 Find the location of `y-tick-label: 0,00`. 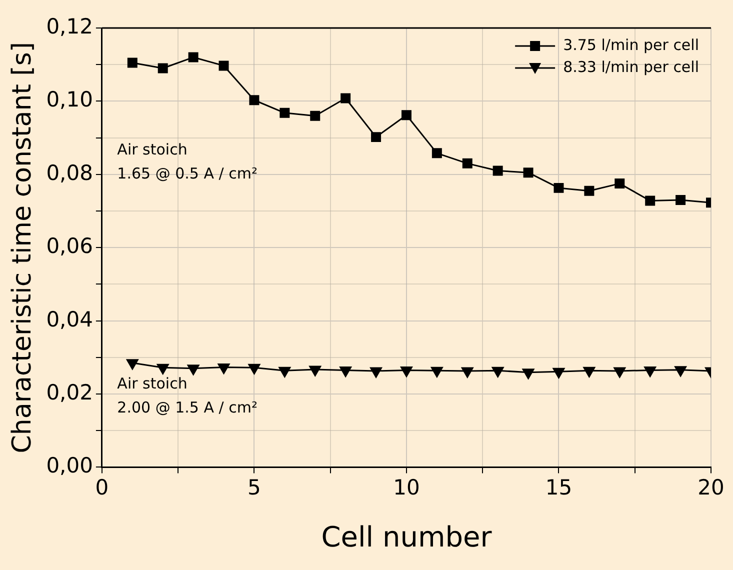

y-tick-label: 0,00 is located at coordinates (69, 466).